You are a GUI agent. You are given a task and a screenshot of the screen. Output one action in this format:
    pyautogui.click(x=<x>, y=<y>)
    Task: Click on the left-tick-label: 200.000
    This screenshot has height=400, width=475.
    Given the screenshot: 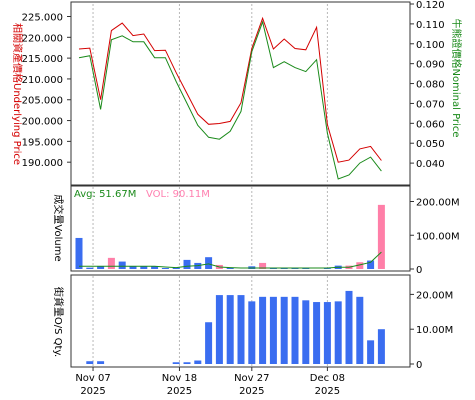 What is the action you would take?
    pyautogui.click(x=42, y=122)
    